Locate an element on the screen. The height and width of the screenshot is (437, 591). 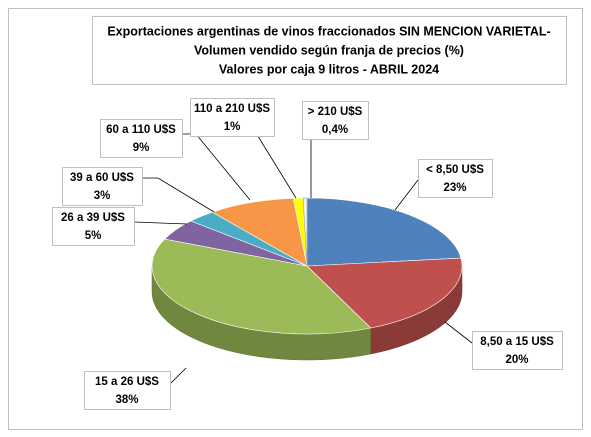
category-label: 8,50 a 15 U$S is located at coordinates (517, 342).